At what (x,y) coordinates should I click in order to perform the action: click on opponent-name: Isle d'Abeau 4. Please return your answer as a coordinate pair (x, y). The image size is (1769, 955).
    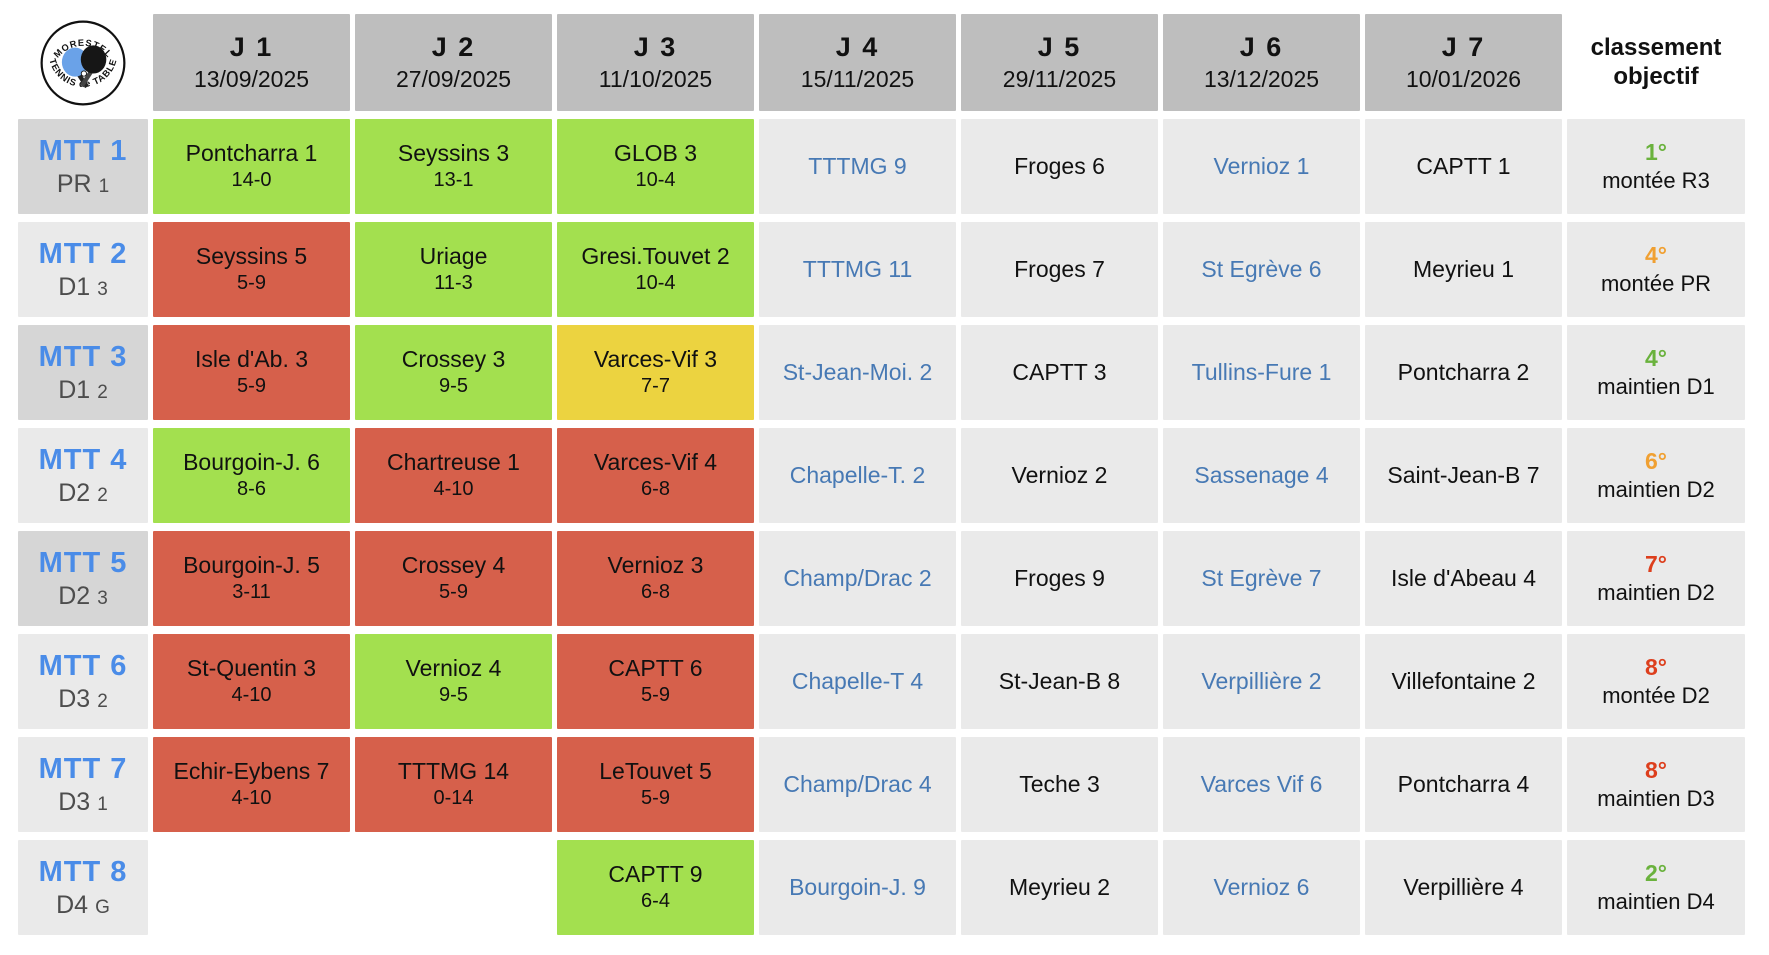
    Looking at the image, I should click on (1463, 577).